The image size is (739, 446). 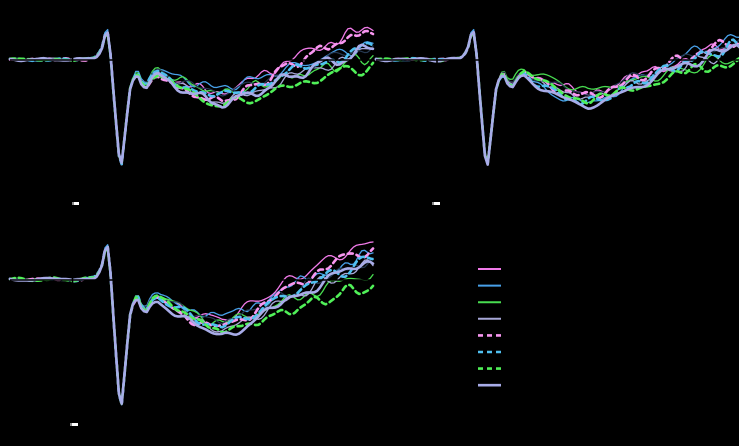 I want to click on tick-fragment-gray-top-left, so click(x=73, y=203).